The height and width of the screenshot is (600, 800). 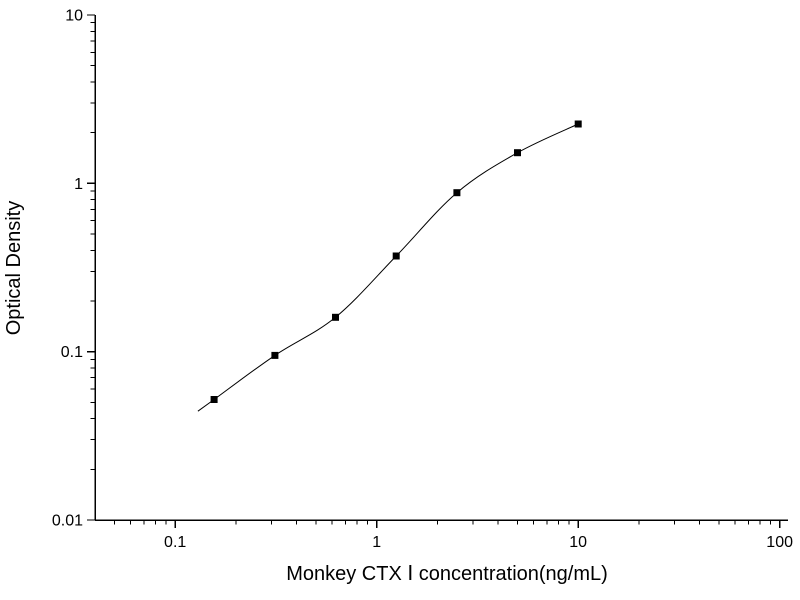 I want to click on x-tick-label: 0.1, so click(x=175, y=542).